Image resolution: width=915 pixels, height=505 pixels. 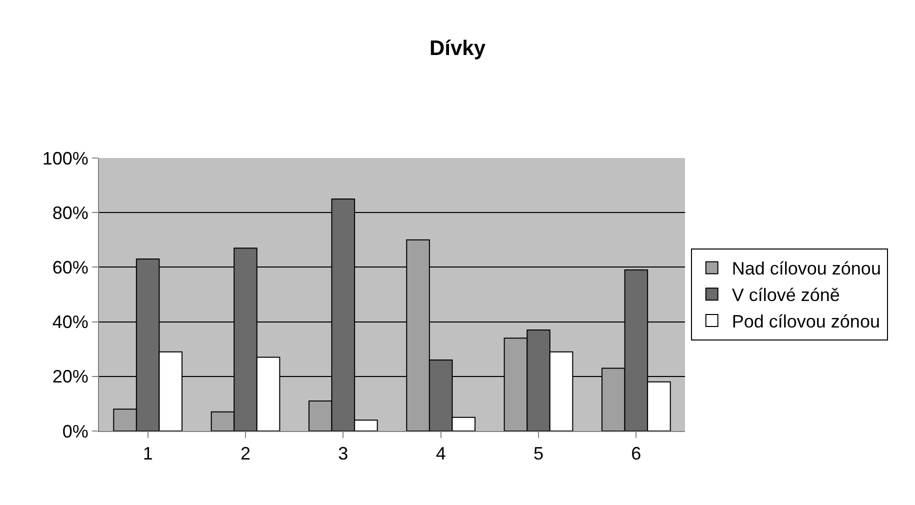 I want to click on x-tick-label: 2, so click(x=245, y=454).